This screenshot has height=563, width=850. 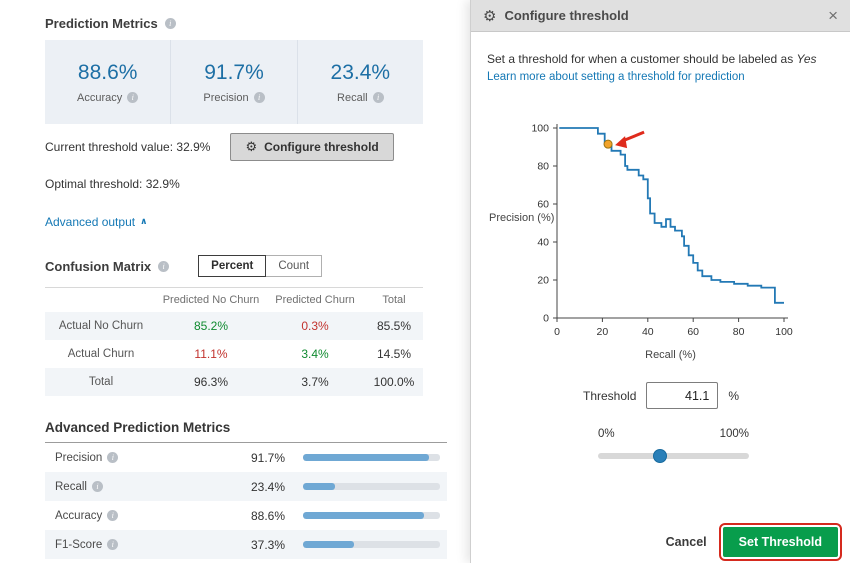 What do you see at coordinates (211, 354) in the screenshot?
I see `confusion-cell: 11.1%` at bounding box center [211, 354].